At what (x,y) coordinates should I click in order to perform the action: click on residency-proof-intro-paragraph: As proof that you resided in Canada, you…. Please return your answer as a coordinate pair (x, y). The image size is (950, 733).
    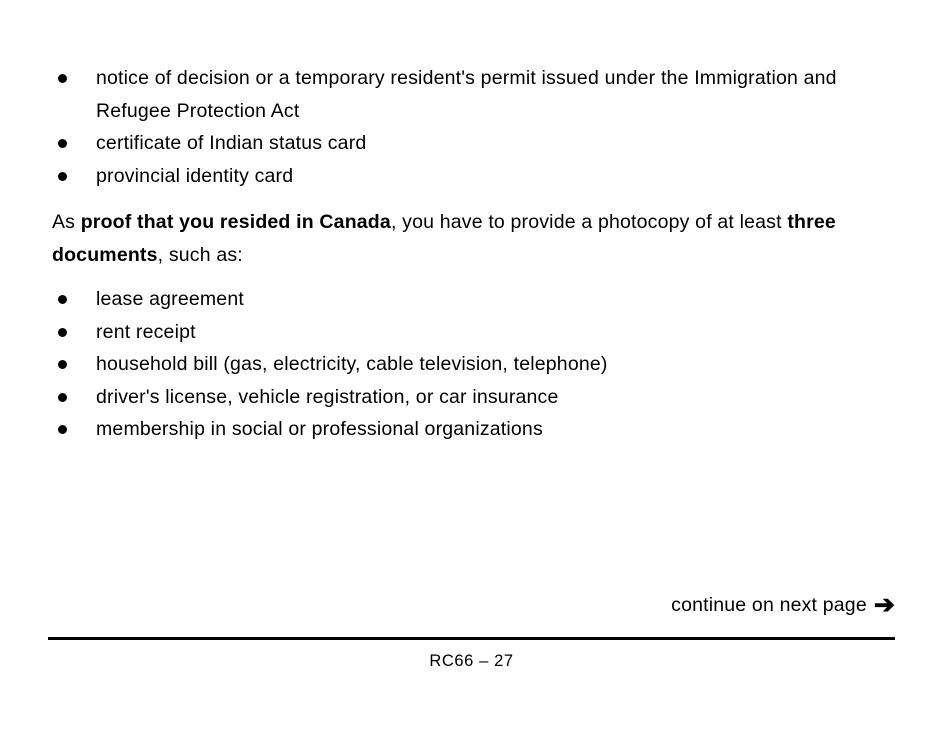
    Looking at the image, I should click on (467, 238).